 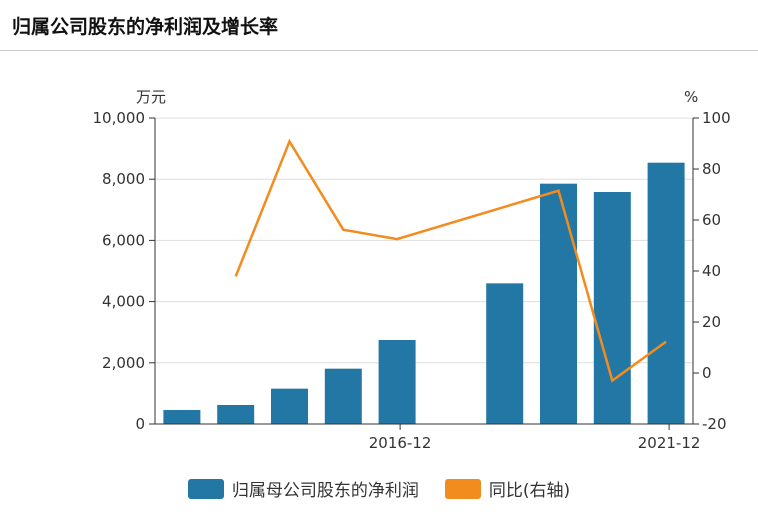 What do you see at coordinates (711, 220) in the screenshot?
I see `right-tick-label: 60` at bounding box center [711, 220].